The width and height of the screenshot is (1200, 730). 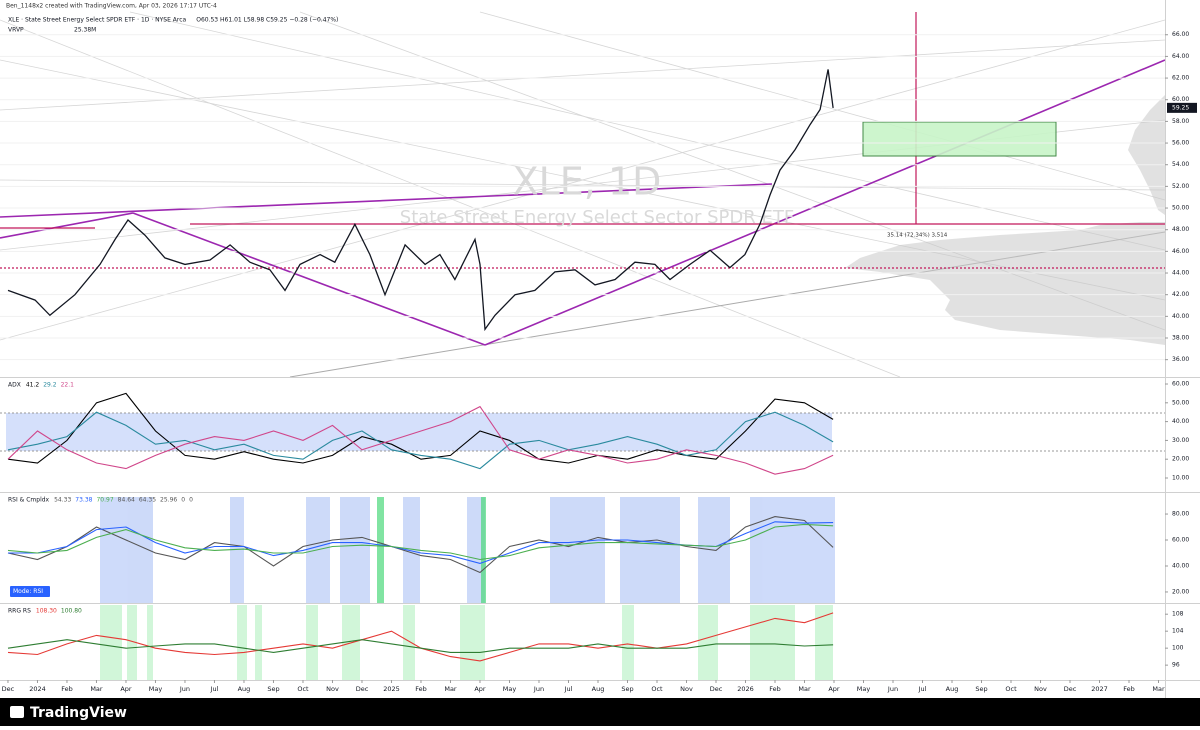 I want to click on y-tick-label: 52.00, so click(x=1180, y=186).